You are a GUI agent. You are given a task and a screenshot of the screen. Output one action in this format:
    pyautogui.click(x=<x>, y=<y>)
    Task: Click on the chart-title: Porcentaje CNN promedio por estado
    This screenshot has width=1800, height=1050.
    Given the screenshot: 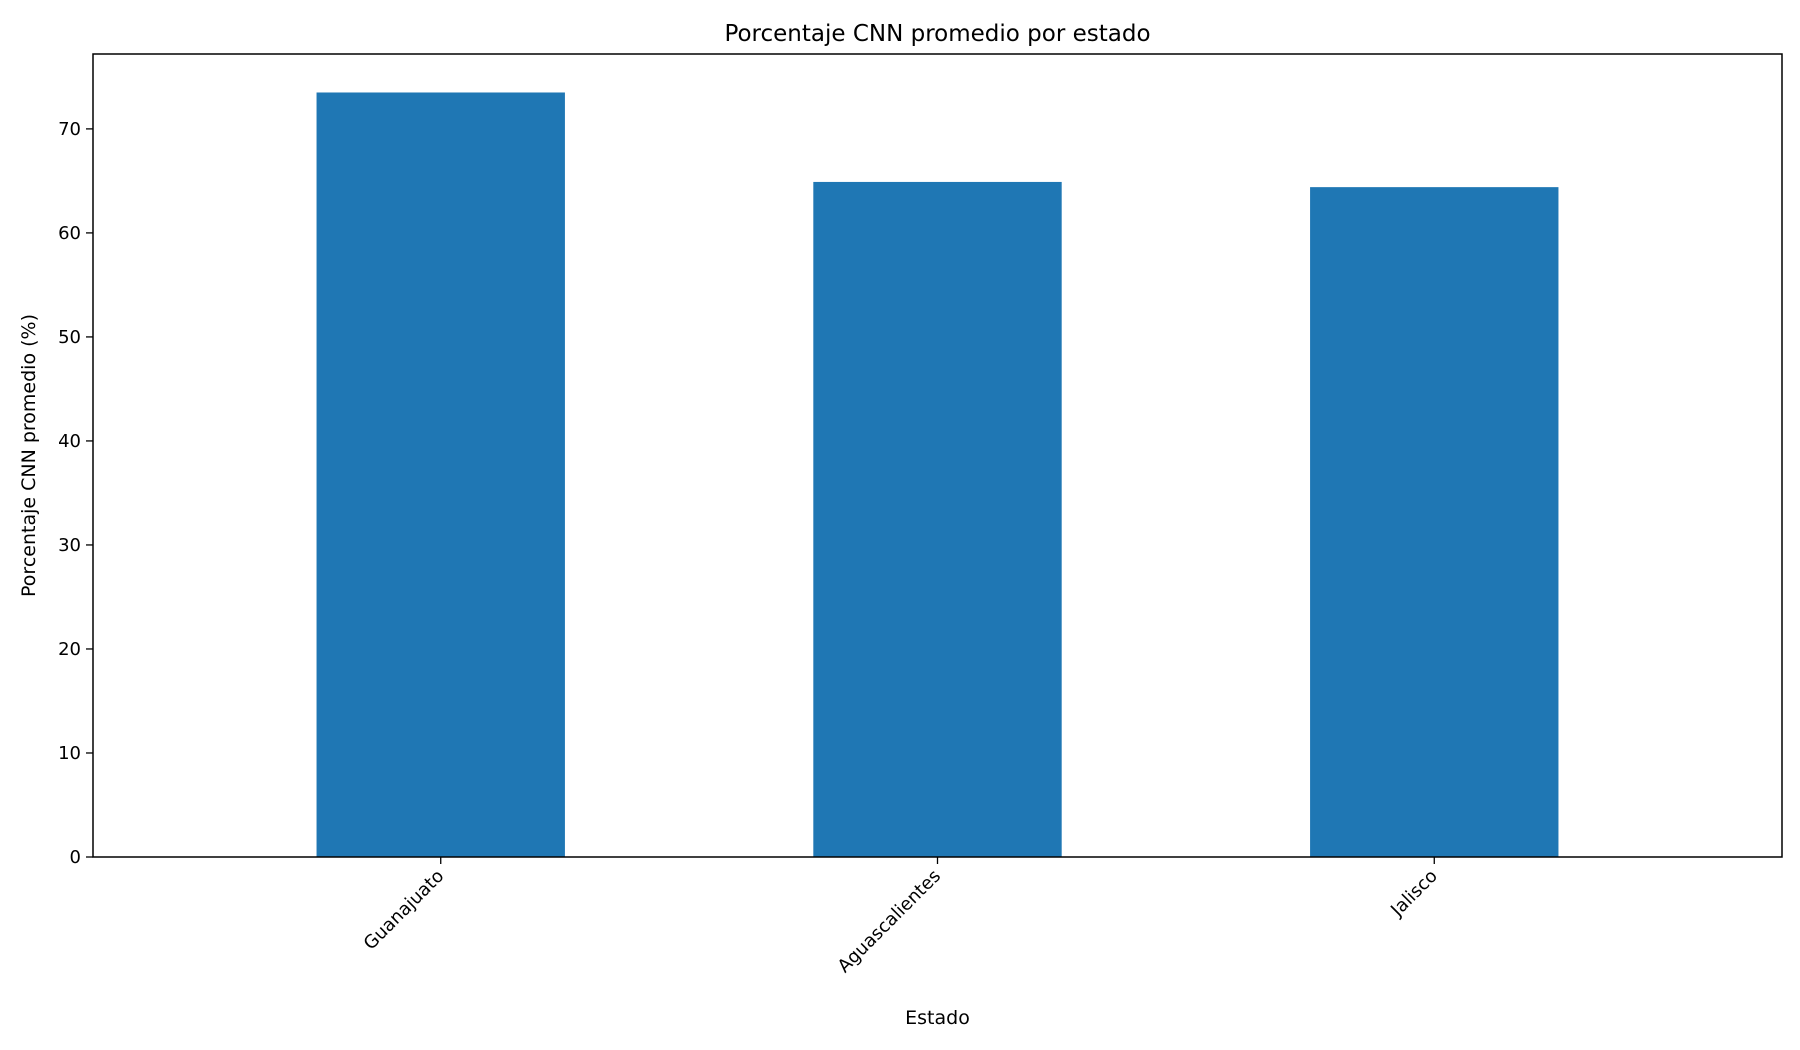 What is the action you would take?
    pyautogui.click(x=937, y=34)
    